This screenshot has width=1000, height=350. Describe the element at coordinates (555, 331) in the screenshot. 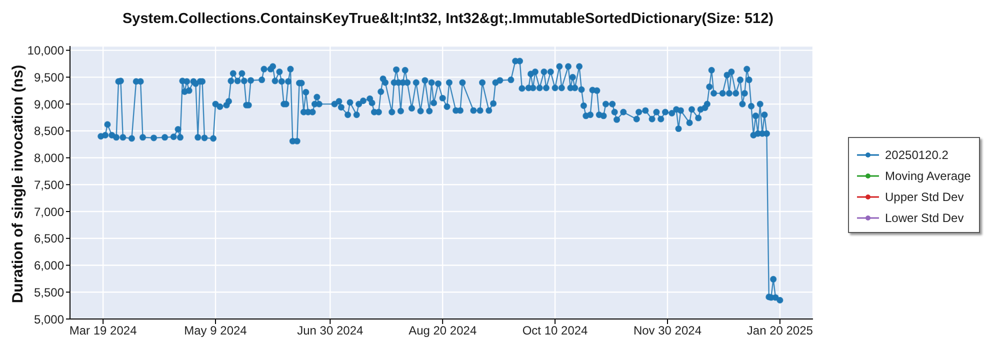

I see `x-tick-label: Oct 10 2024` at that location.